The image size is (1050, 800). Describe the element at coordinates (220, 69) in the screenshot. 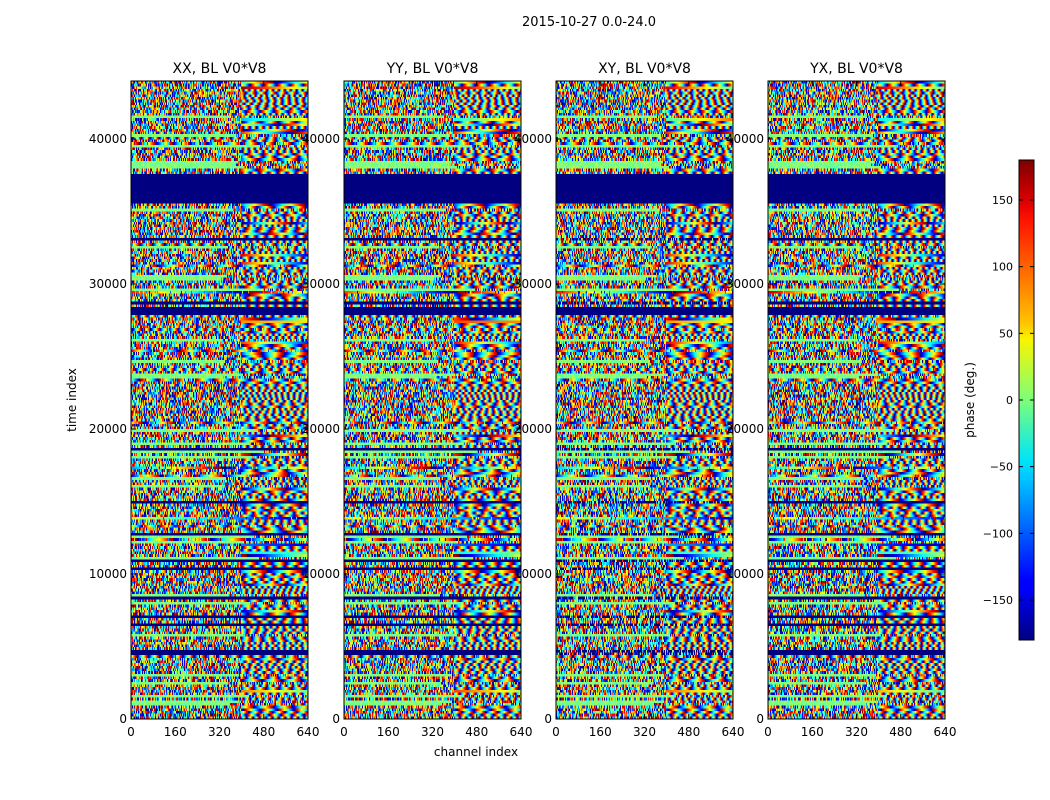

I see `panel-1-title: XX, BL V0*V8` at that location.